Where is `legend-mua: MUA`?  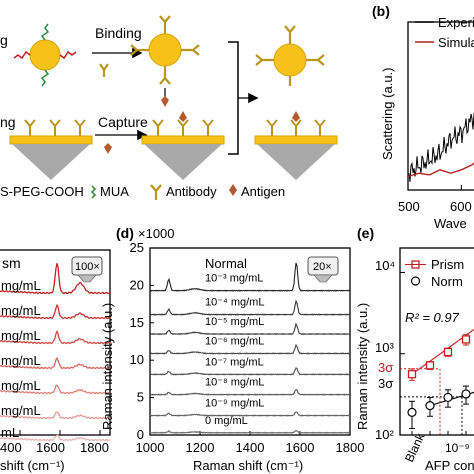 legend-mua: MUA is located at coordinates (114, 191).